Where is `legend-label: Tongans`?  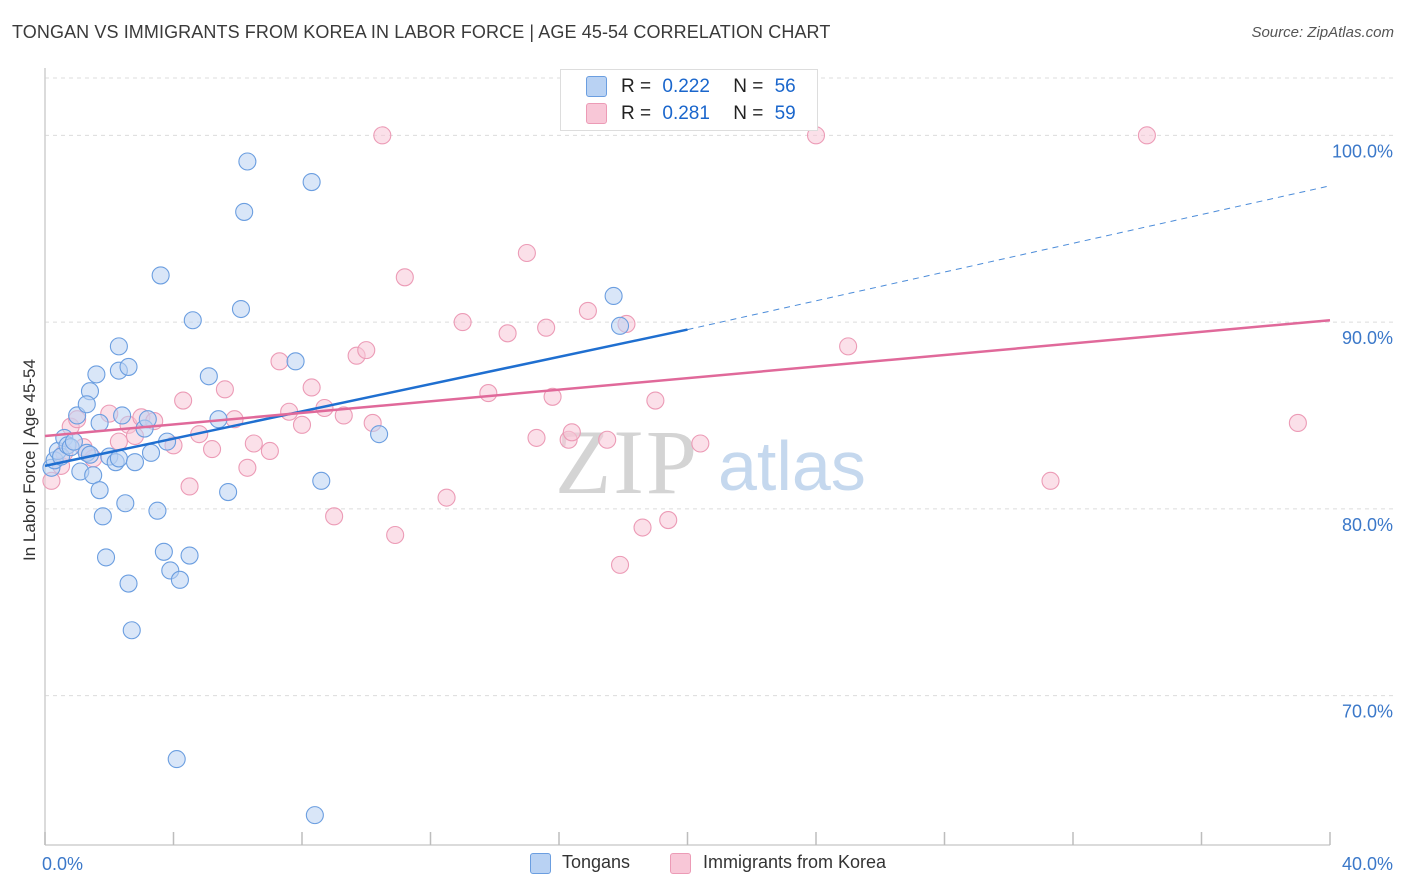 legend-label: Tongans is located at coordinates (596, 862).